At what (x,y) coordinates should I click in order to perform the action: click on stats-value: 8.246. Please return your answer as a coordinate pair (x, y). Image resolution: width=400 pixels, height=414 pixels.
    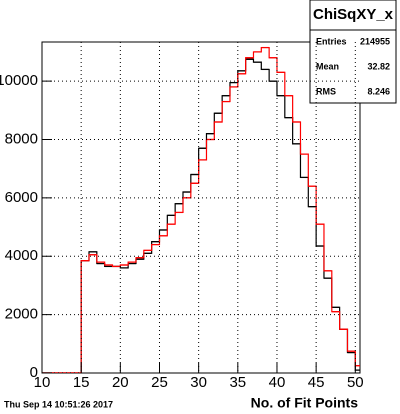
    Looking at the image, I should click on (378, 91).